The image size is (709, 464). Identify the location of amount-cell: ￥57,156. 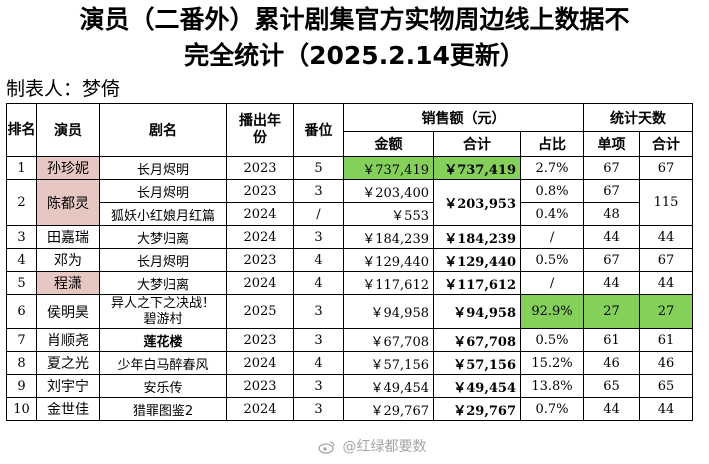
(388, 363).